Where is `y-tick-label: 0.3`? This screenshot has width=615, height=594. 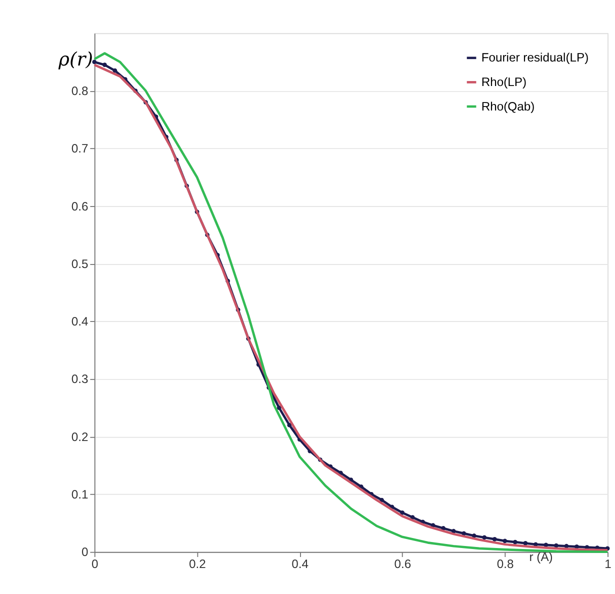
y-tick-label: 0.3 is located at coordinates (80, 379).